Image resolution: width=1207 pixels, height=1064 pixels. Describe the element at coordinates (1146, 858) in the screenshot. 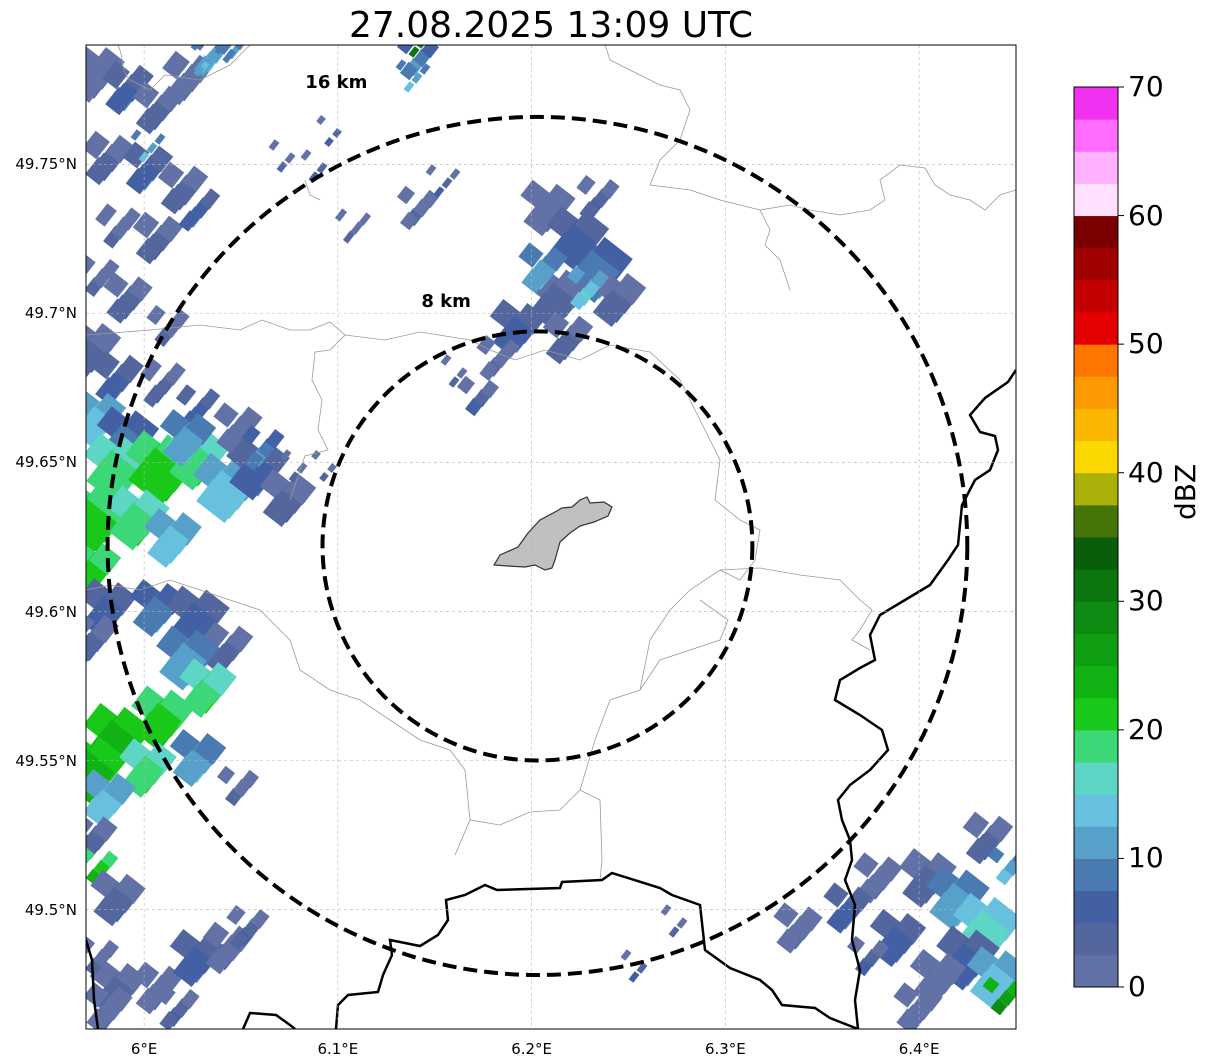

I see `colorbar-tick-label: 10` at that location.